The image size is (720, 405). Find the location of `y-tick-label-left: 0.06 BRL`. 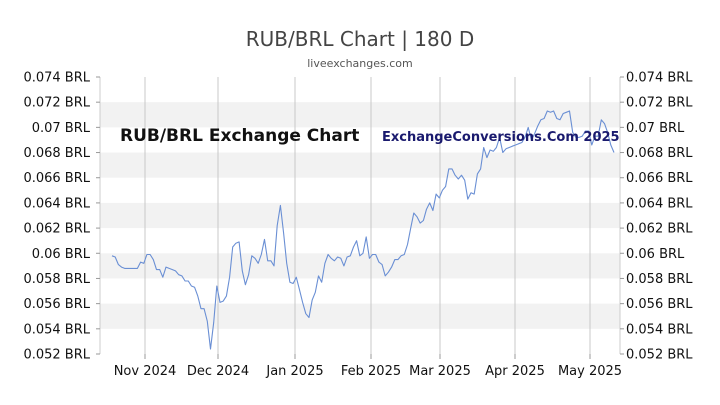

y-tick-label-left: 0.06 BRL is located at coordinates (61, 254).